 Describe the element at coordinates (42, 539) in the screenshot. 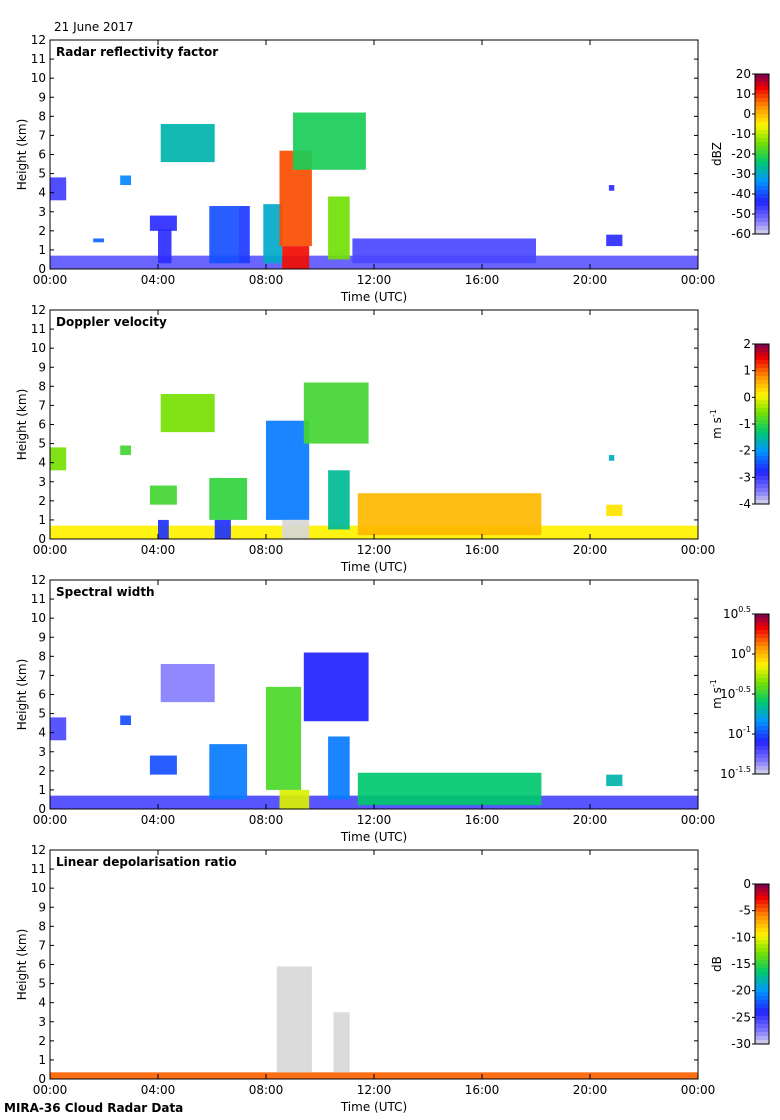

I see `y-tick-label: 0` at that location.